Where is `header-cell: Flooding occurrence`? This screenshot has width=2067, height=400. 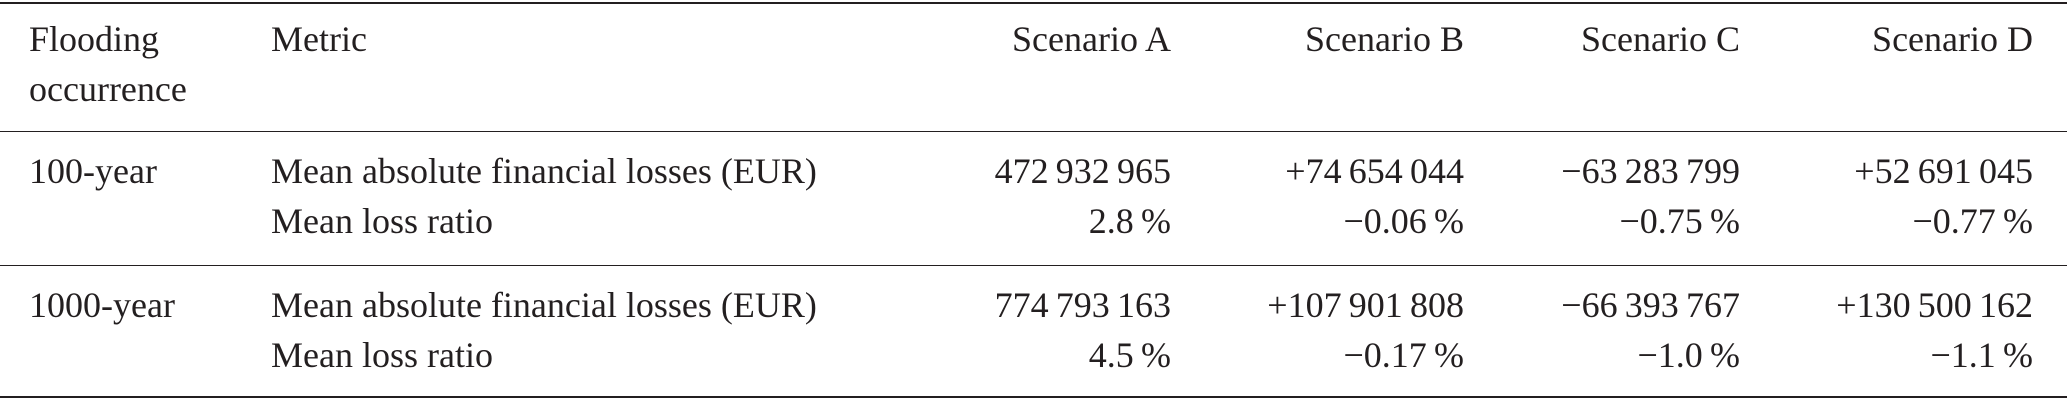 header-cell: Flooding occurrence is located at coordinates (108, 64).